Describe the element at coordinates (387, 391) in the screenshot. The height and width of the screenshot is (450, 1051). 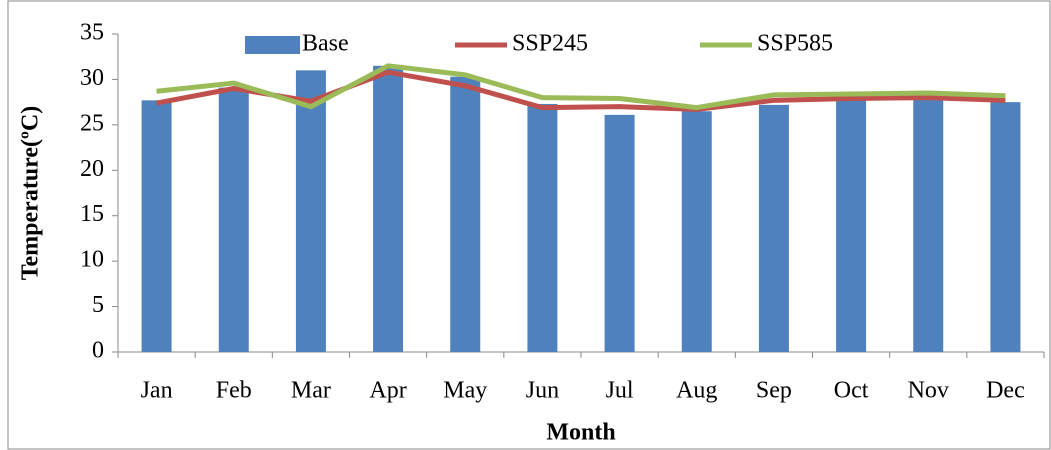
I see `x-tick-label: Apr` at that location.